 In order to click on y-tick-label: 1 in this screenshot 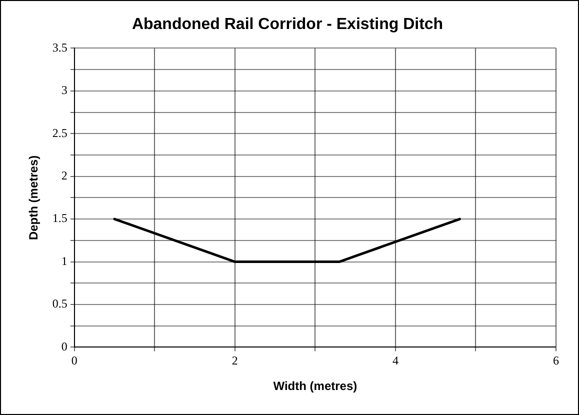, I will do `click(64, 261)`.